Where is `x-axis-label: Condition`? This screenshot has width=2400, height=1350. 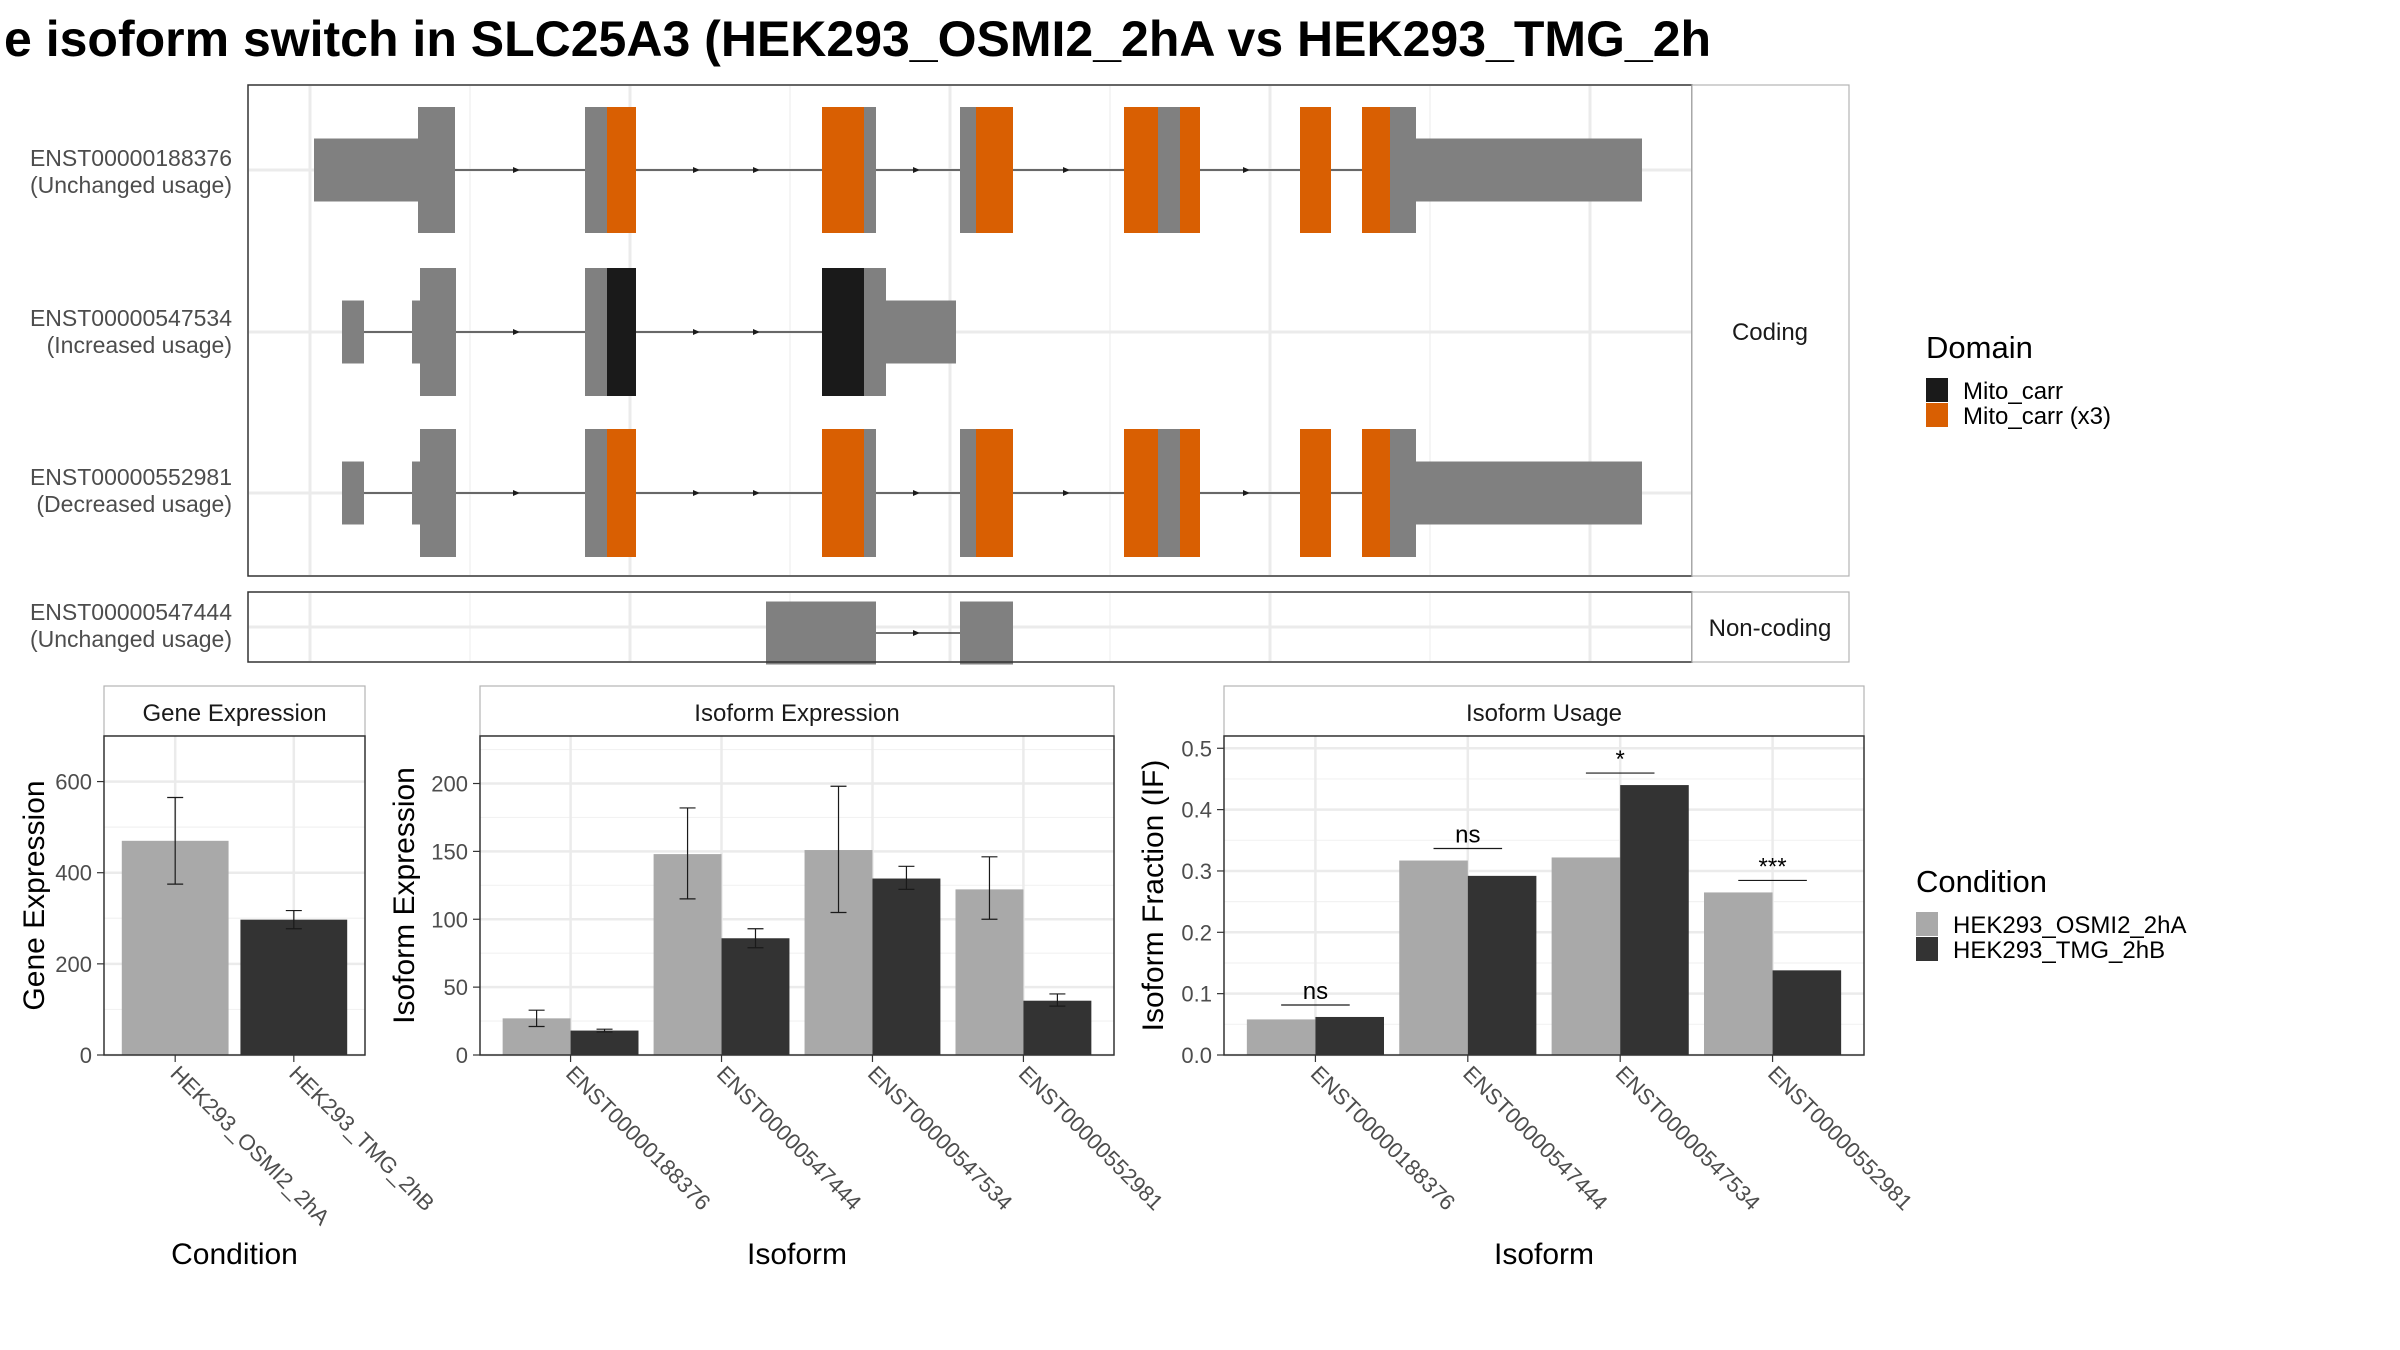 x-axis-label: Condition is located at coordinates (234, 1254).